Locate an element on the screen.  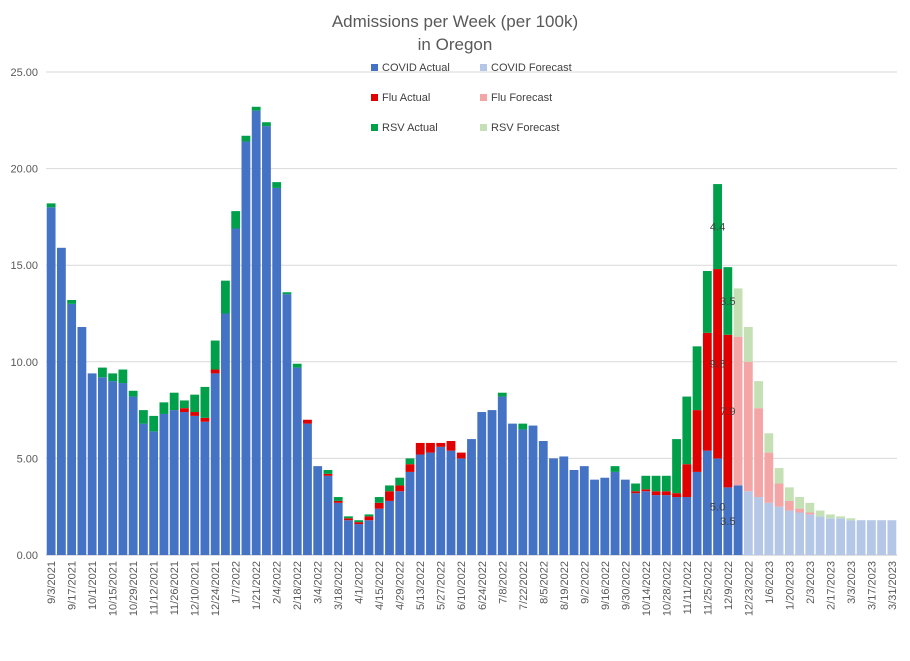
bar-flu-actual-12-3-2021 is located at coordinates (184, 410).